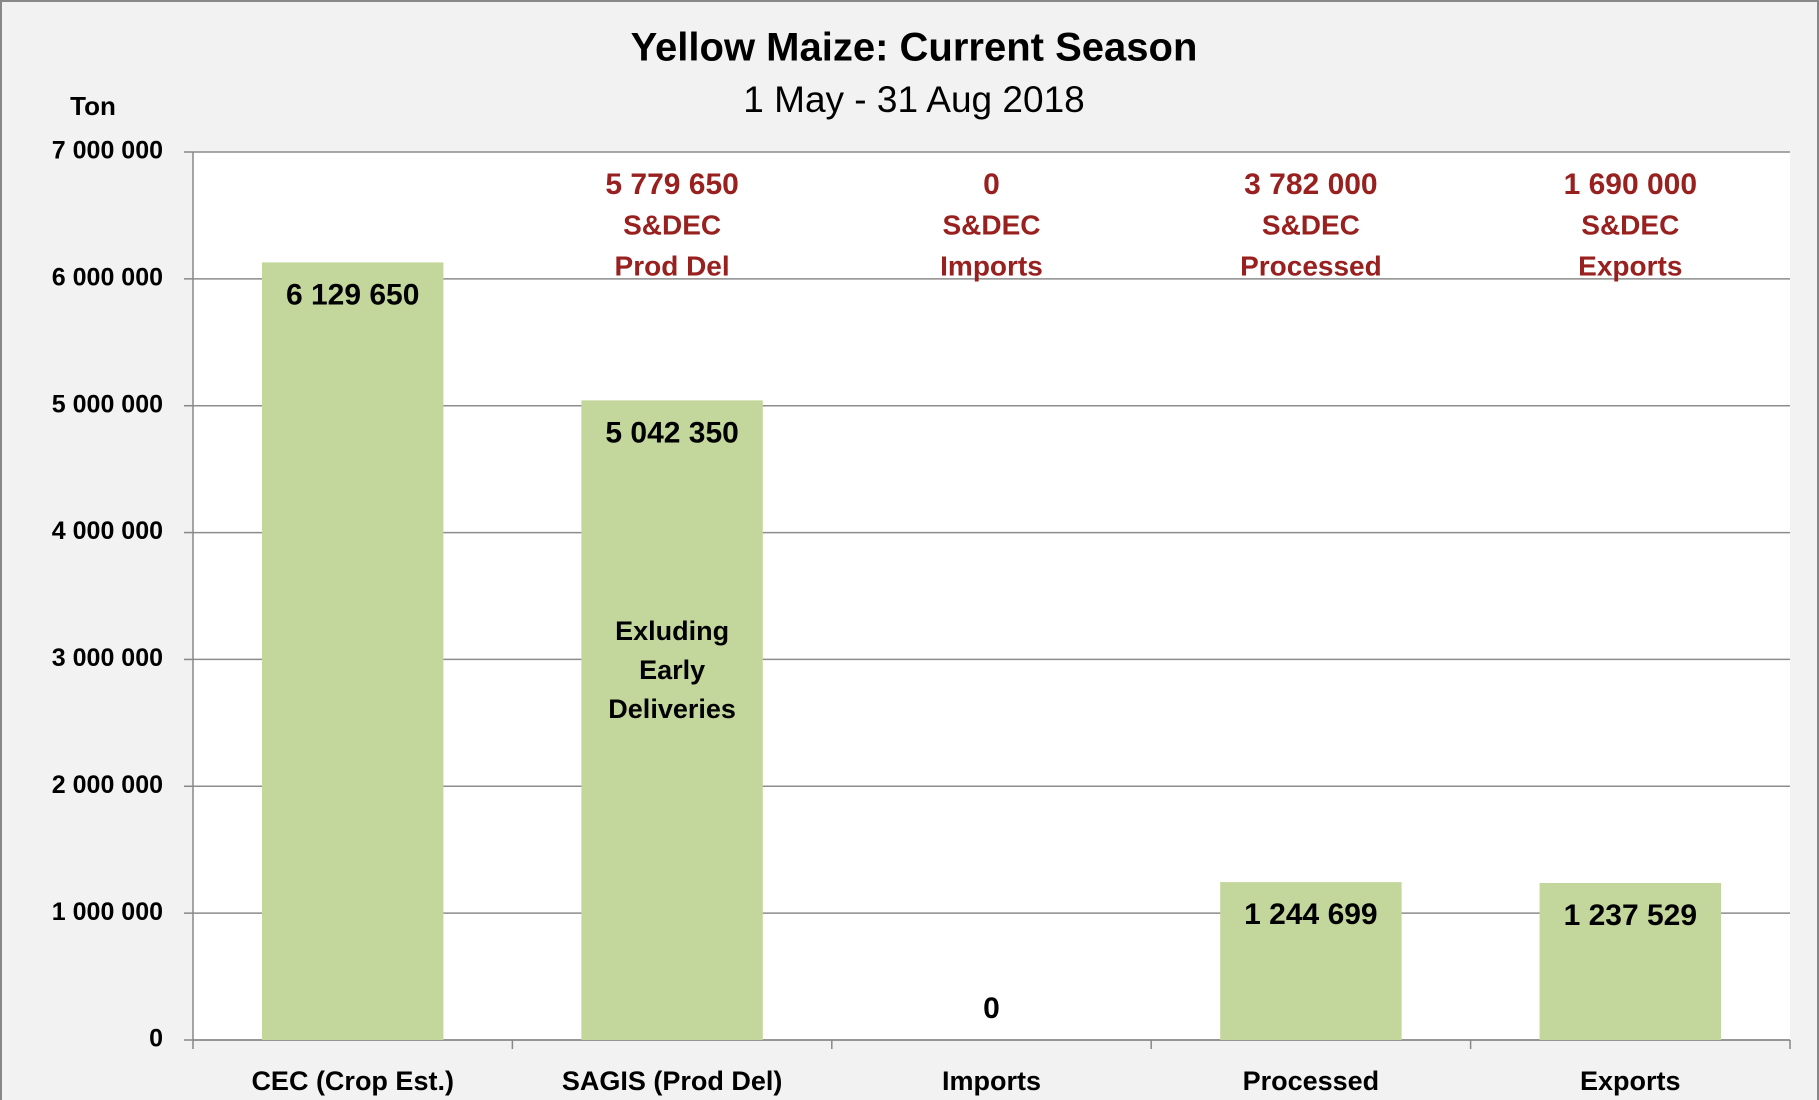 This screenshot has height=1100, width=1819. What do you see at coordinates (1311, 1081) in the screenshot?
I see `x-tick-label: Processed` at bounding box center [1311, 1081].